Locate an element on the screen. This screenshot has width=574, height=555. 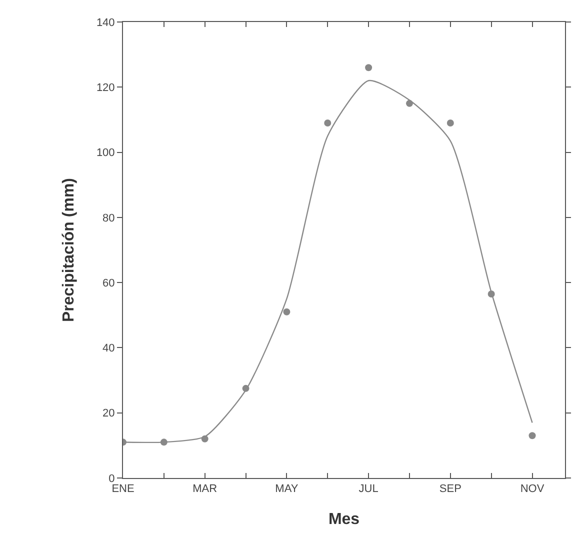
x-tick-label: SEP is located at coordinates (450, 489).